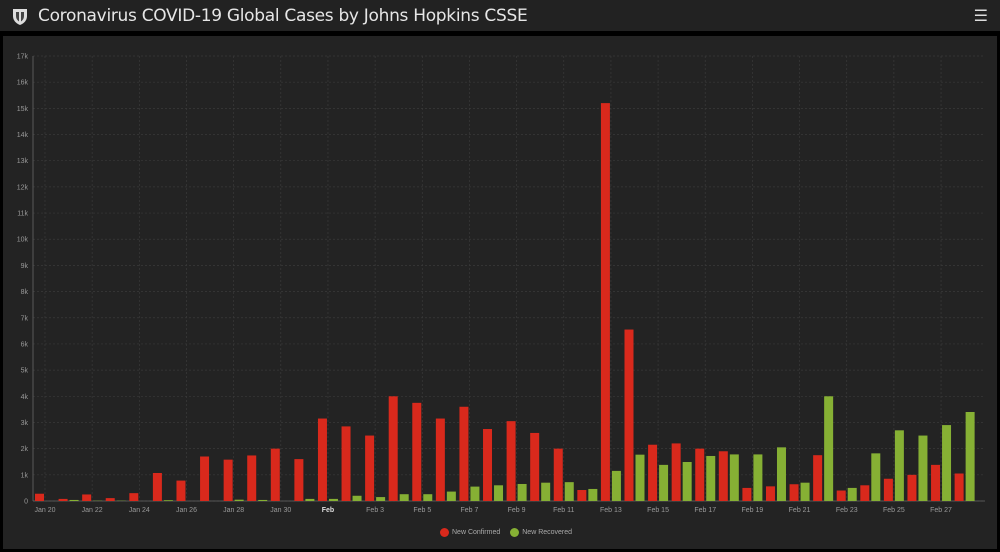 The height and width of the screenshot is (552, 1000). Describe the element at coordinates (547, 532) in the screenshot. I see `legend-label: New Recovered` at that location.